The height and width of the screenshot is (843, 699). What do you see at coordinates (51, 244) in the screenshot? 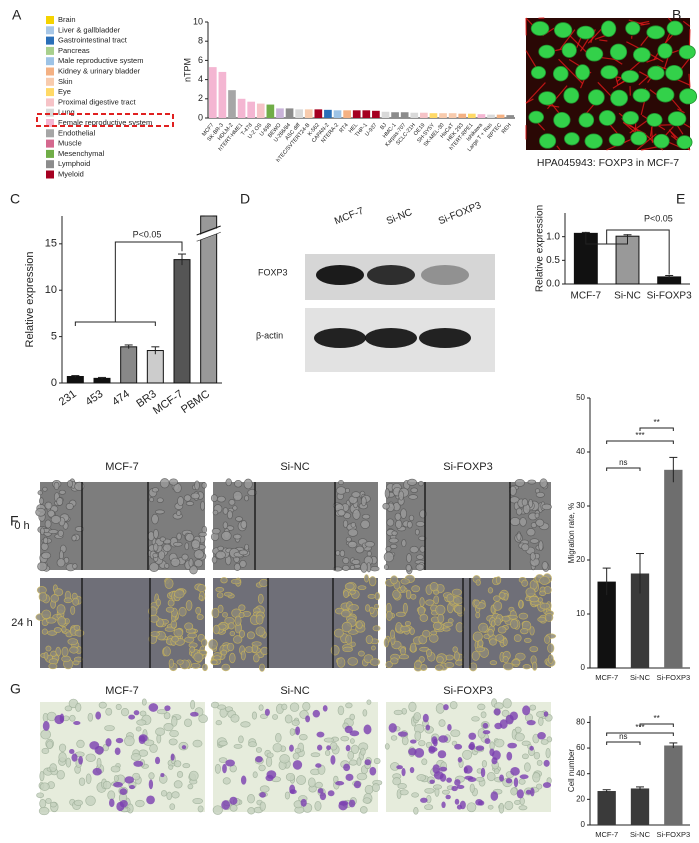
I see `y-tick-label: 15` at bounding box center [51, 244].